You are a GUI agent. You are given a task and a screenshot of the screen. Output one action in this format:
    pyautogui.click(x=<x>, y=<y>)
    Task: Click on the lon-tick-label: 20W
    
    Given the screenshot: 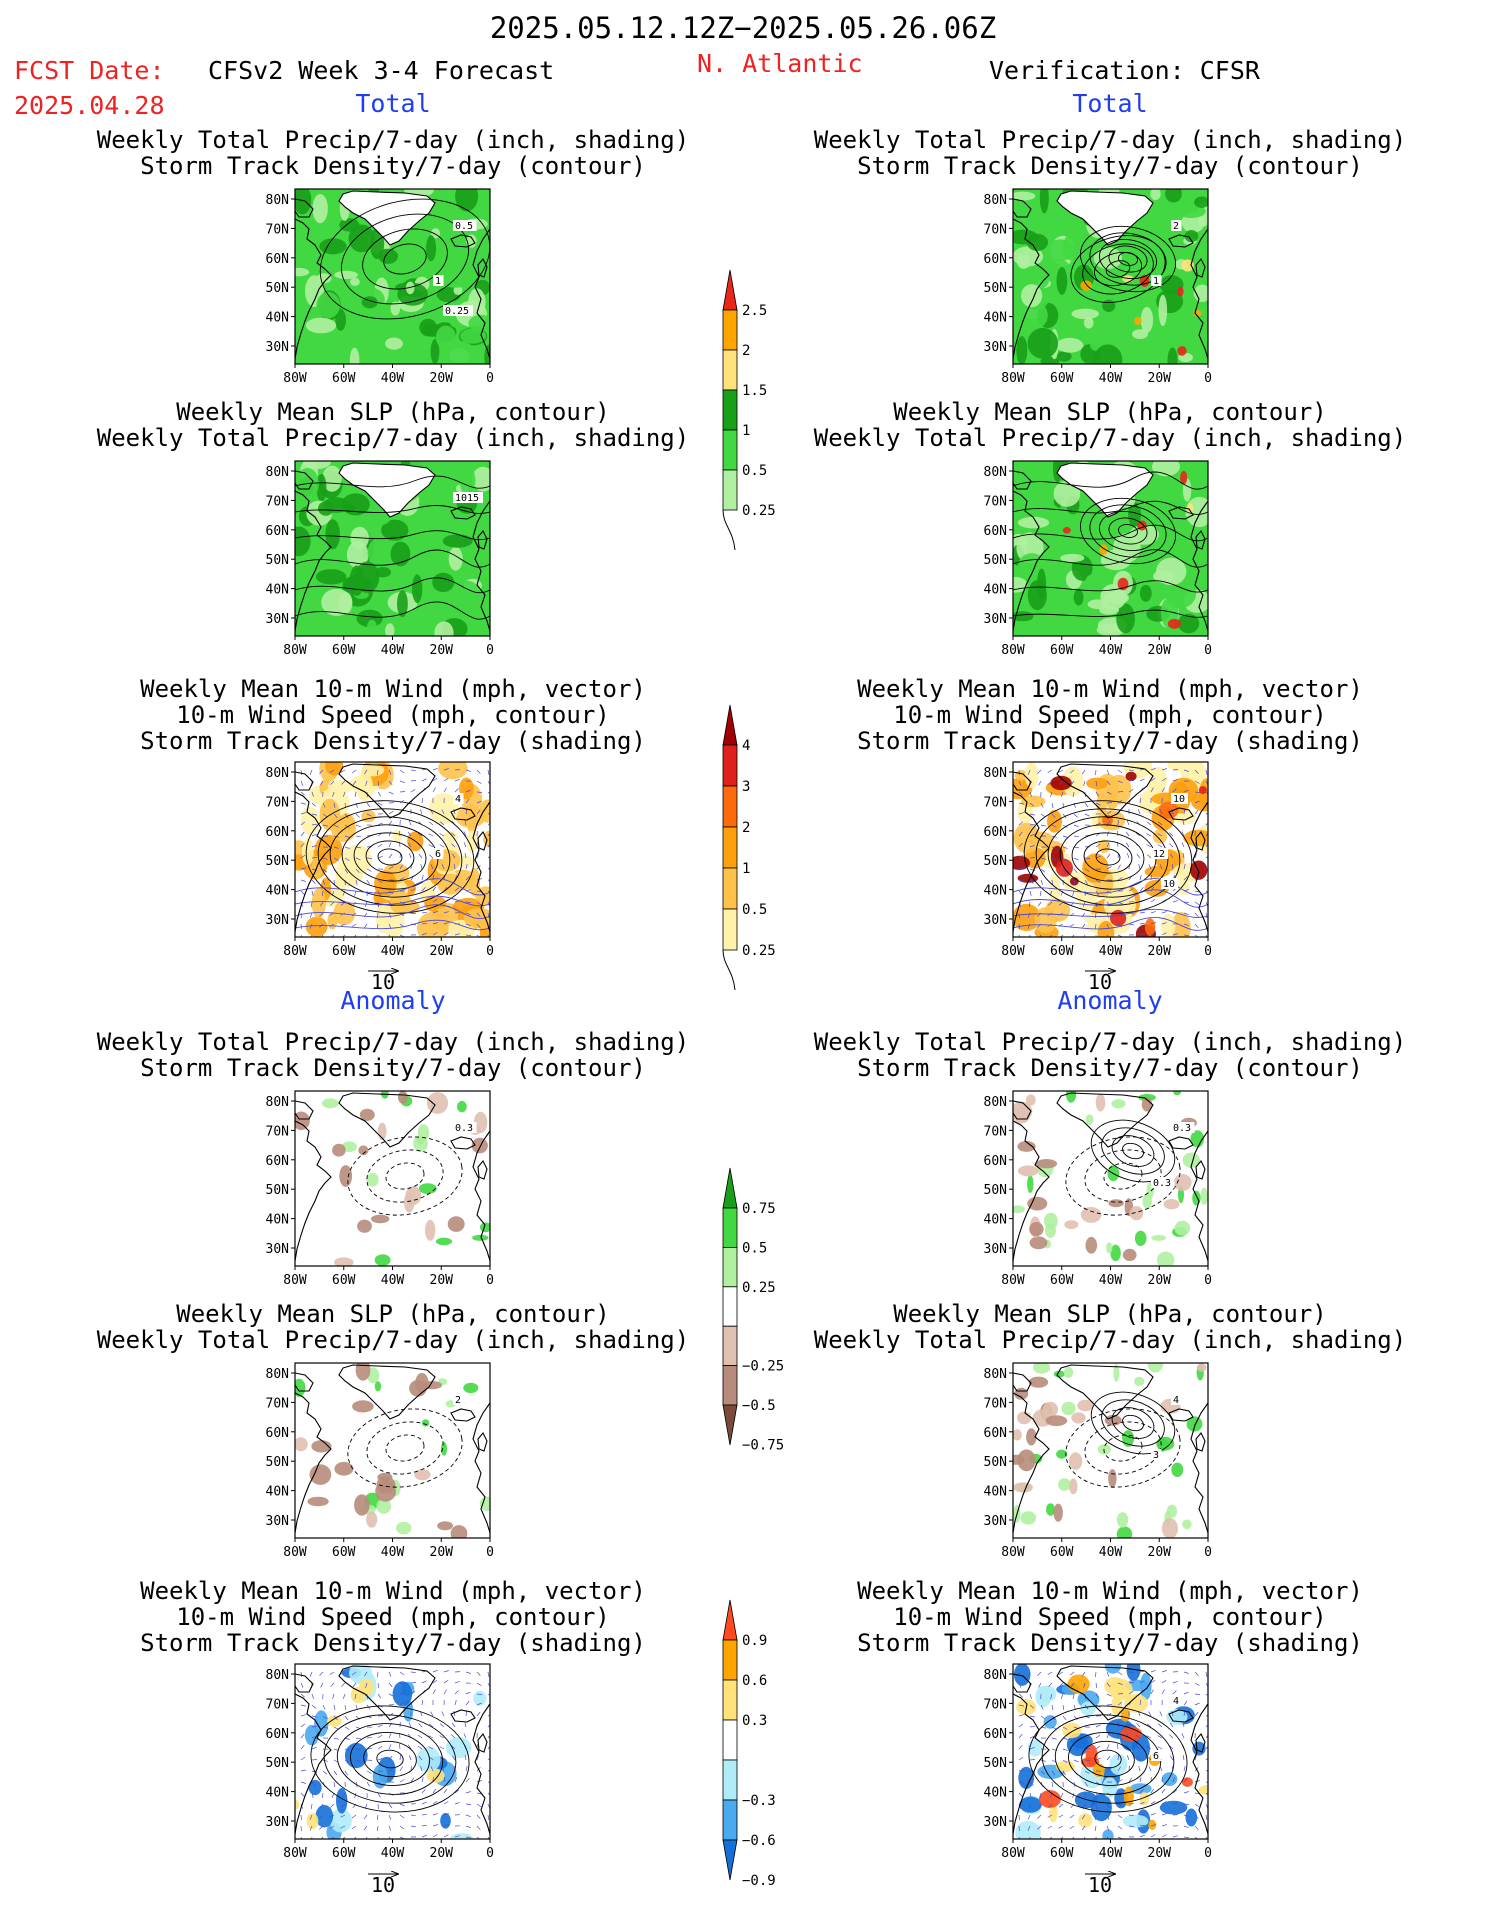 What is the action you would take?
    pyautogui.click(x=442, y=378)
    